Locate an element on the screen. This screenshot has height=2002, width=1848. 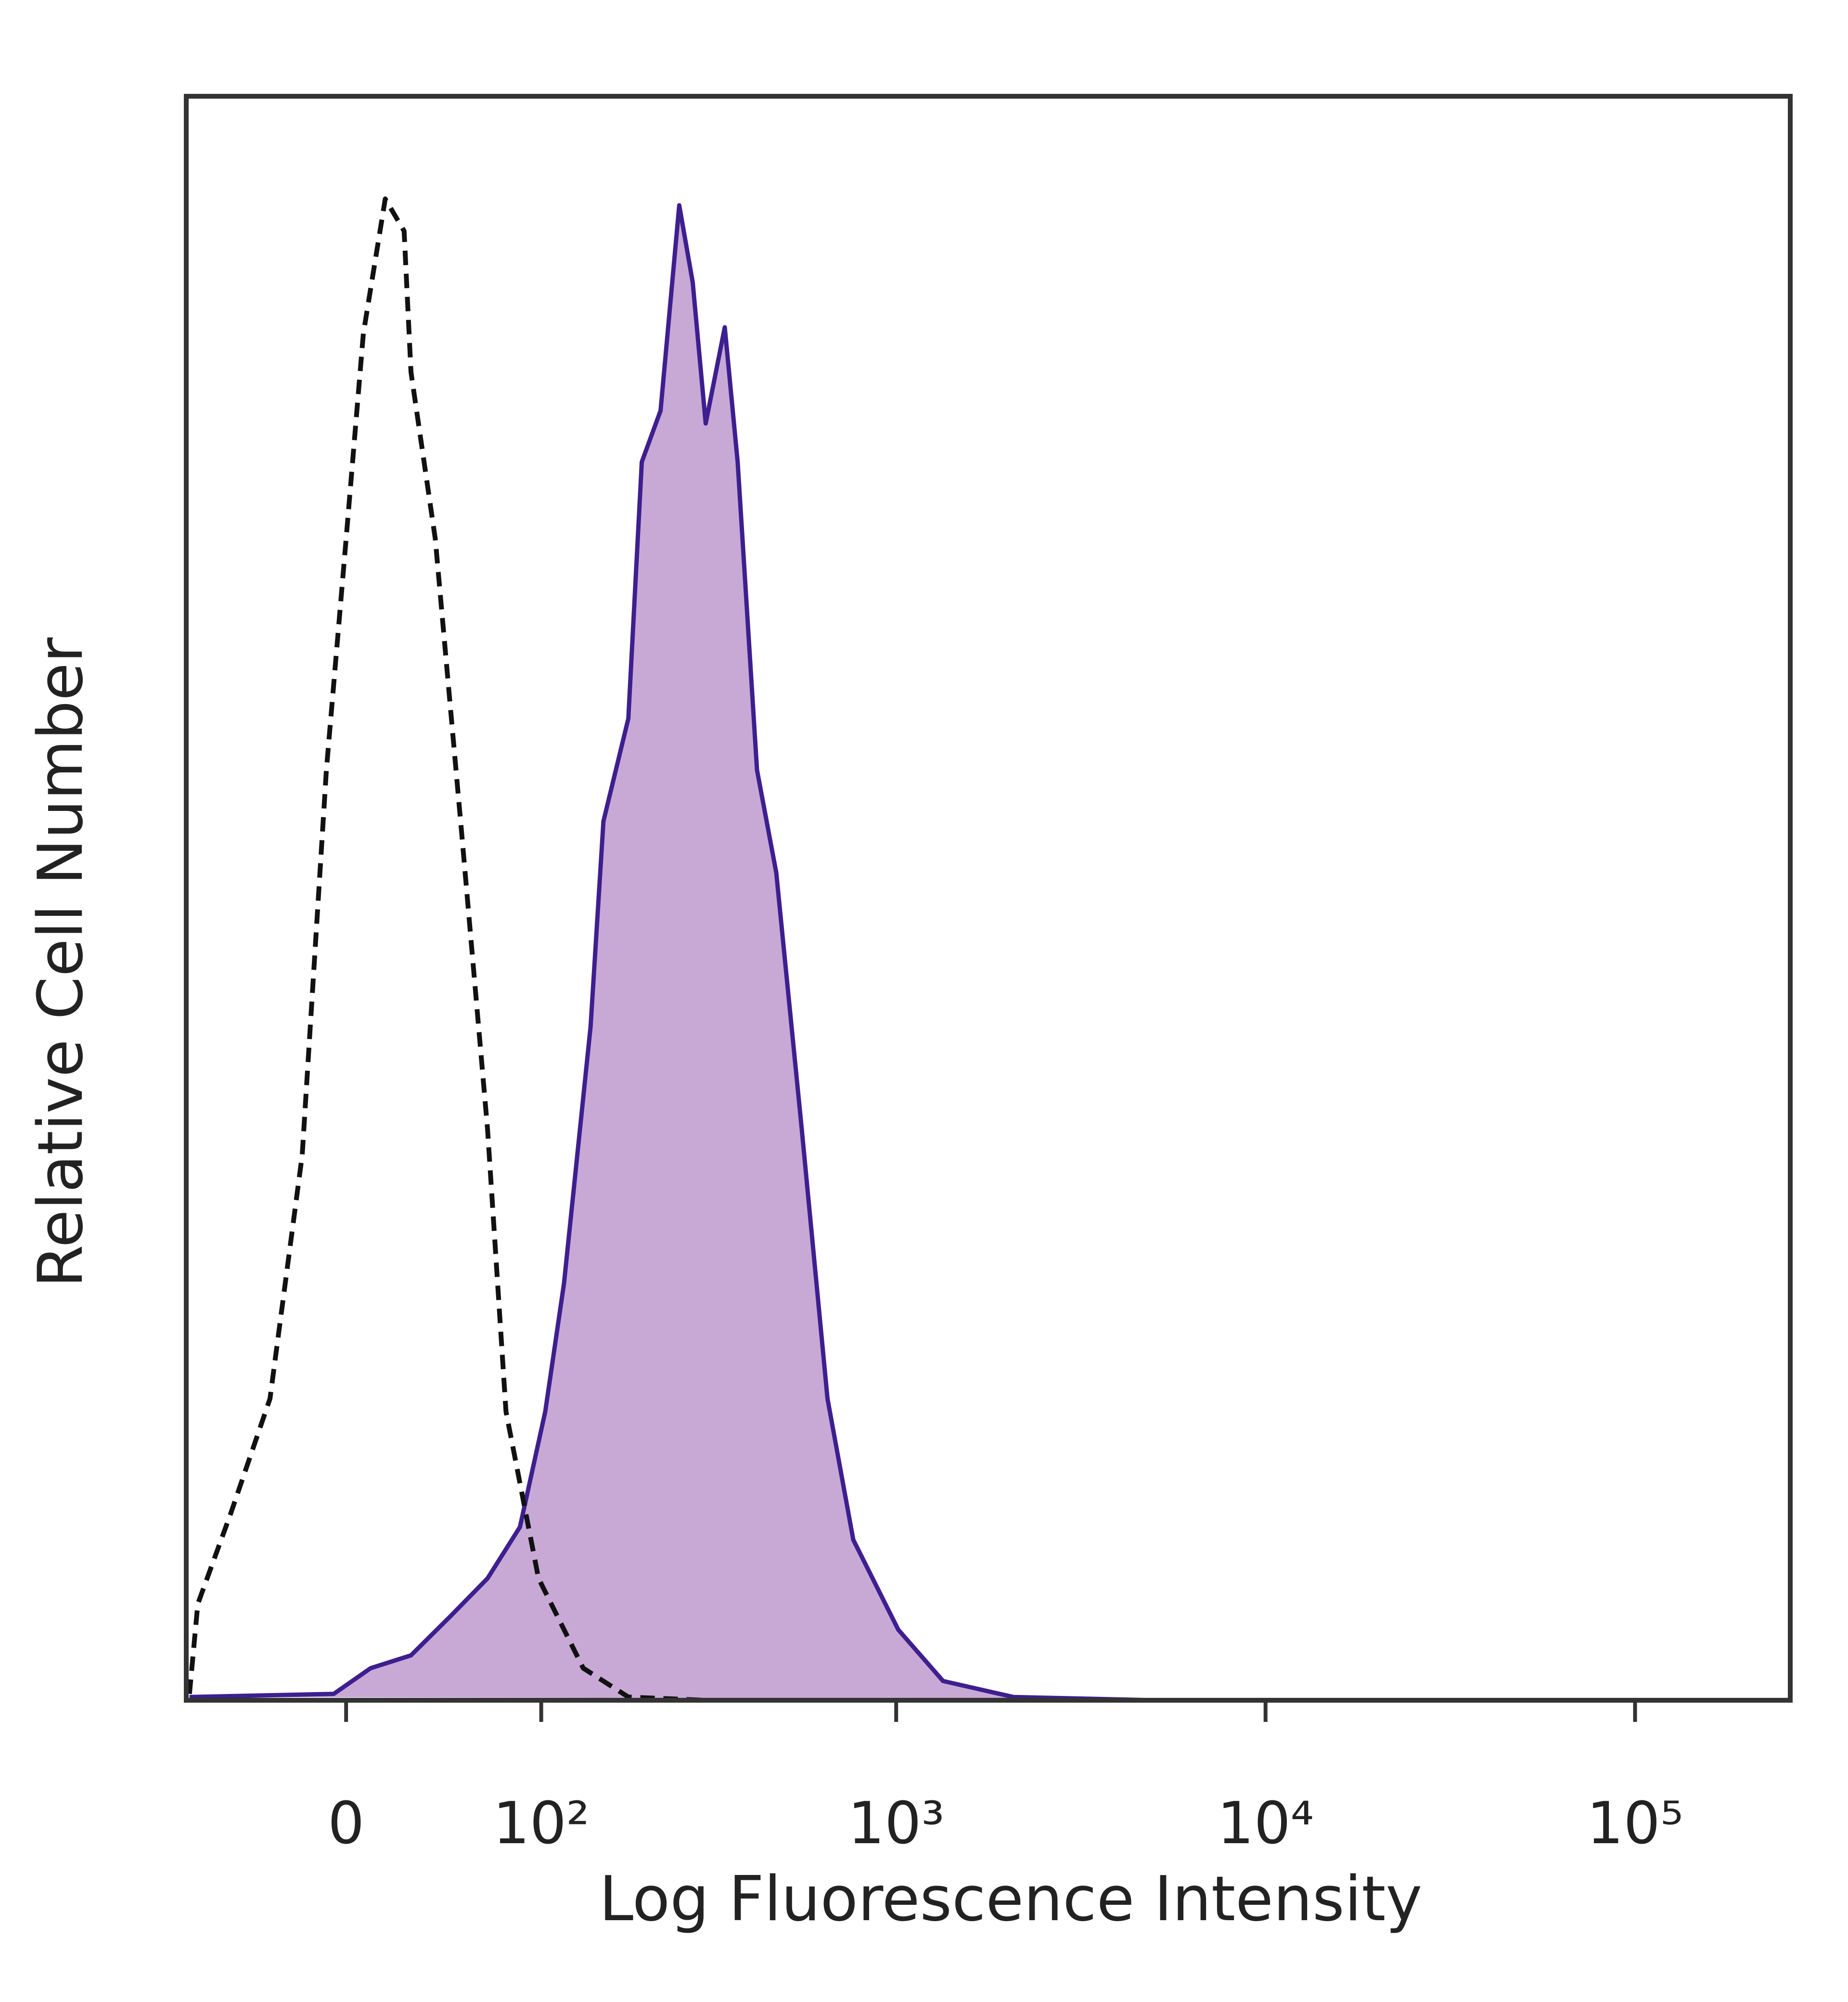
x-tick-label: 0 is located at coordinates (346, 1823).